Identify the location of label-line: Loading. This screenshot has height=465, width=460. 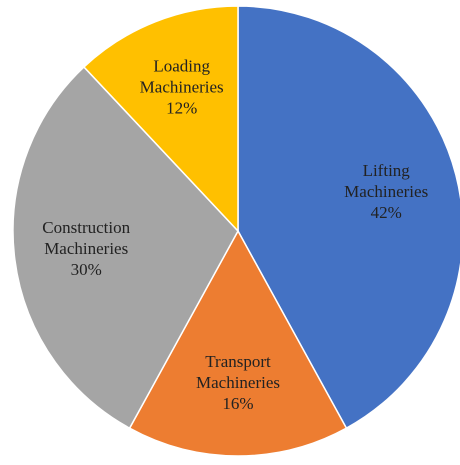
(181, 66).